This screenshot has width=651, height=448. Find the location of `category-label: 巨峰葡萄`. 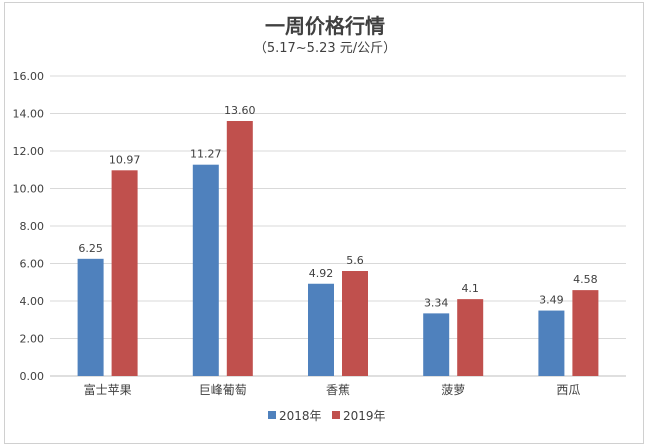

category-label: 巨峰葡萄 is located at coordinates (223, 390).